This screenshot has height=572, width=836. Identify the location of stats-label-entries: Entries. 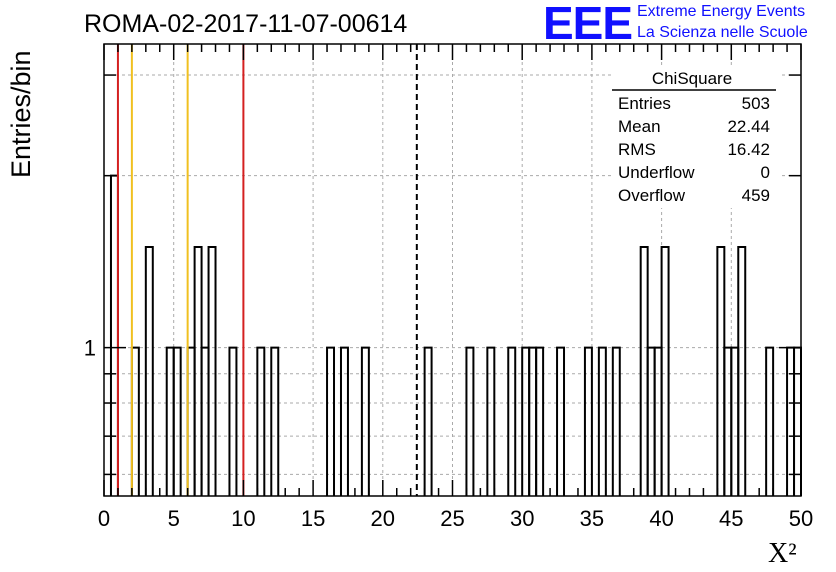
(644, 103).